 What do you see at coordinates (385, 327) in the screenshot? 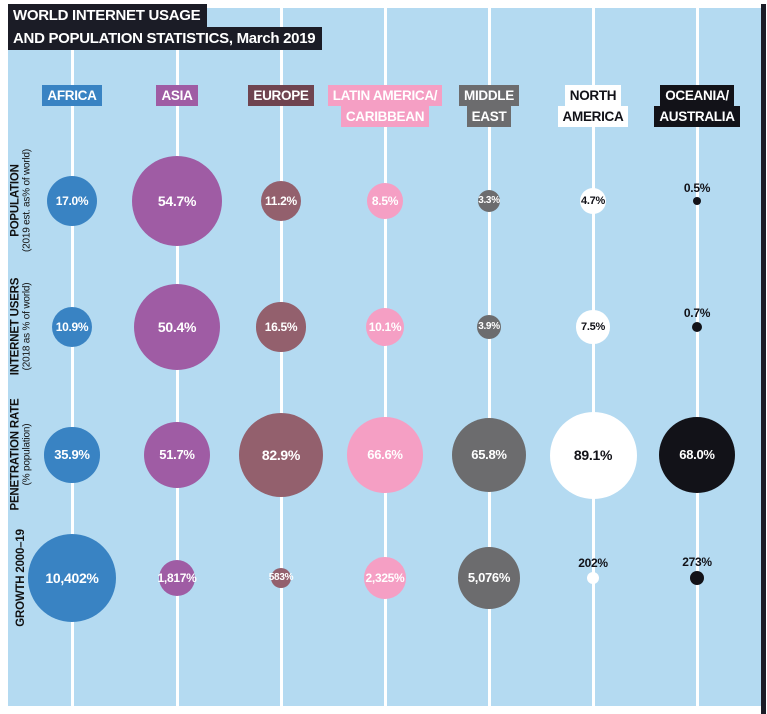
I see `bubble-internet-users-latin-america-caribbean: 10.1%` at bounding box center [385, 327].